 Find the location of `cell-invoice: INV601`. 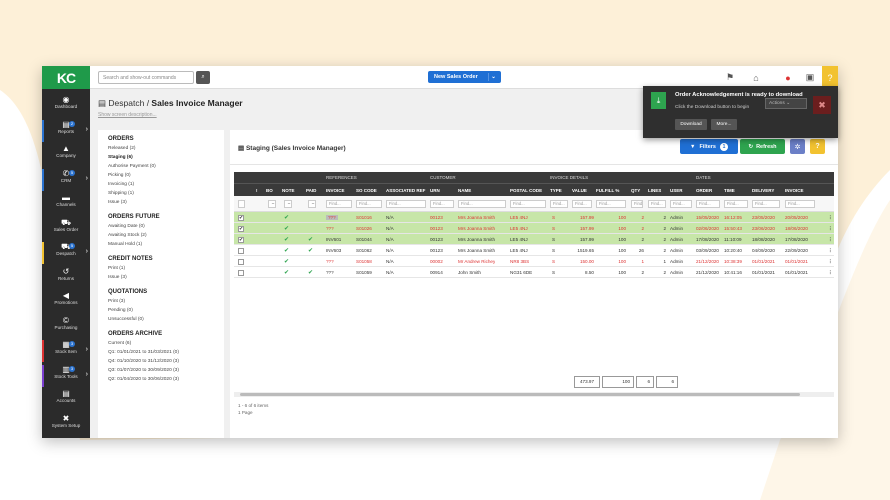

cell-invoice: INV601 is located at coordinates (334, 239).